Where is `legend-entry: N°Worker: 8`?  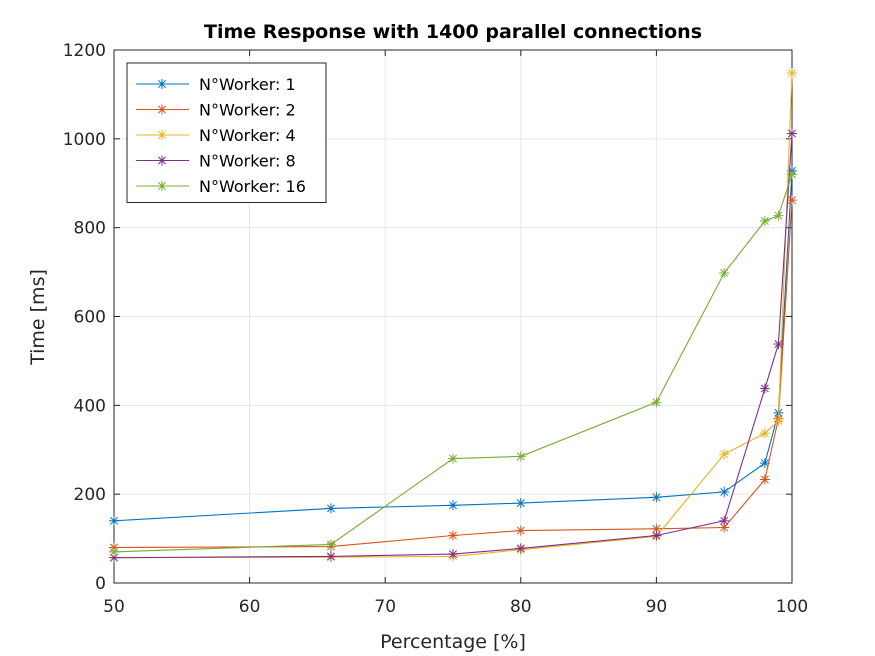
legend-entry: N°Worker: 8 is located at coordinates (216, 161).